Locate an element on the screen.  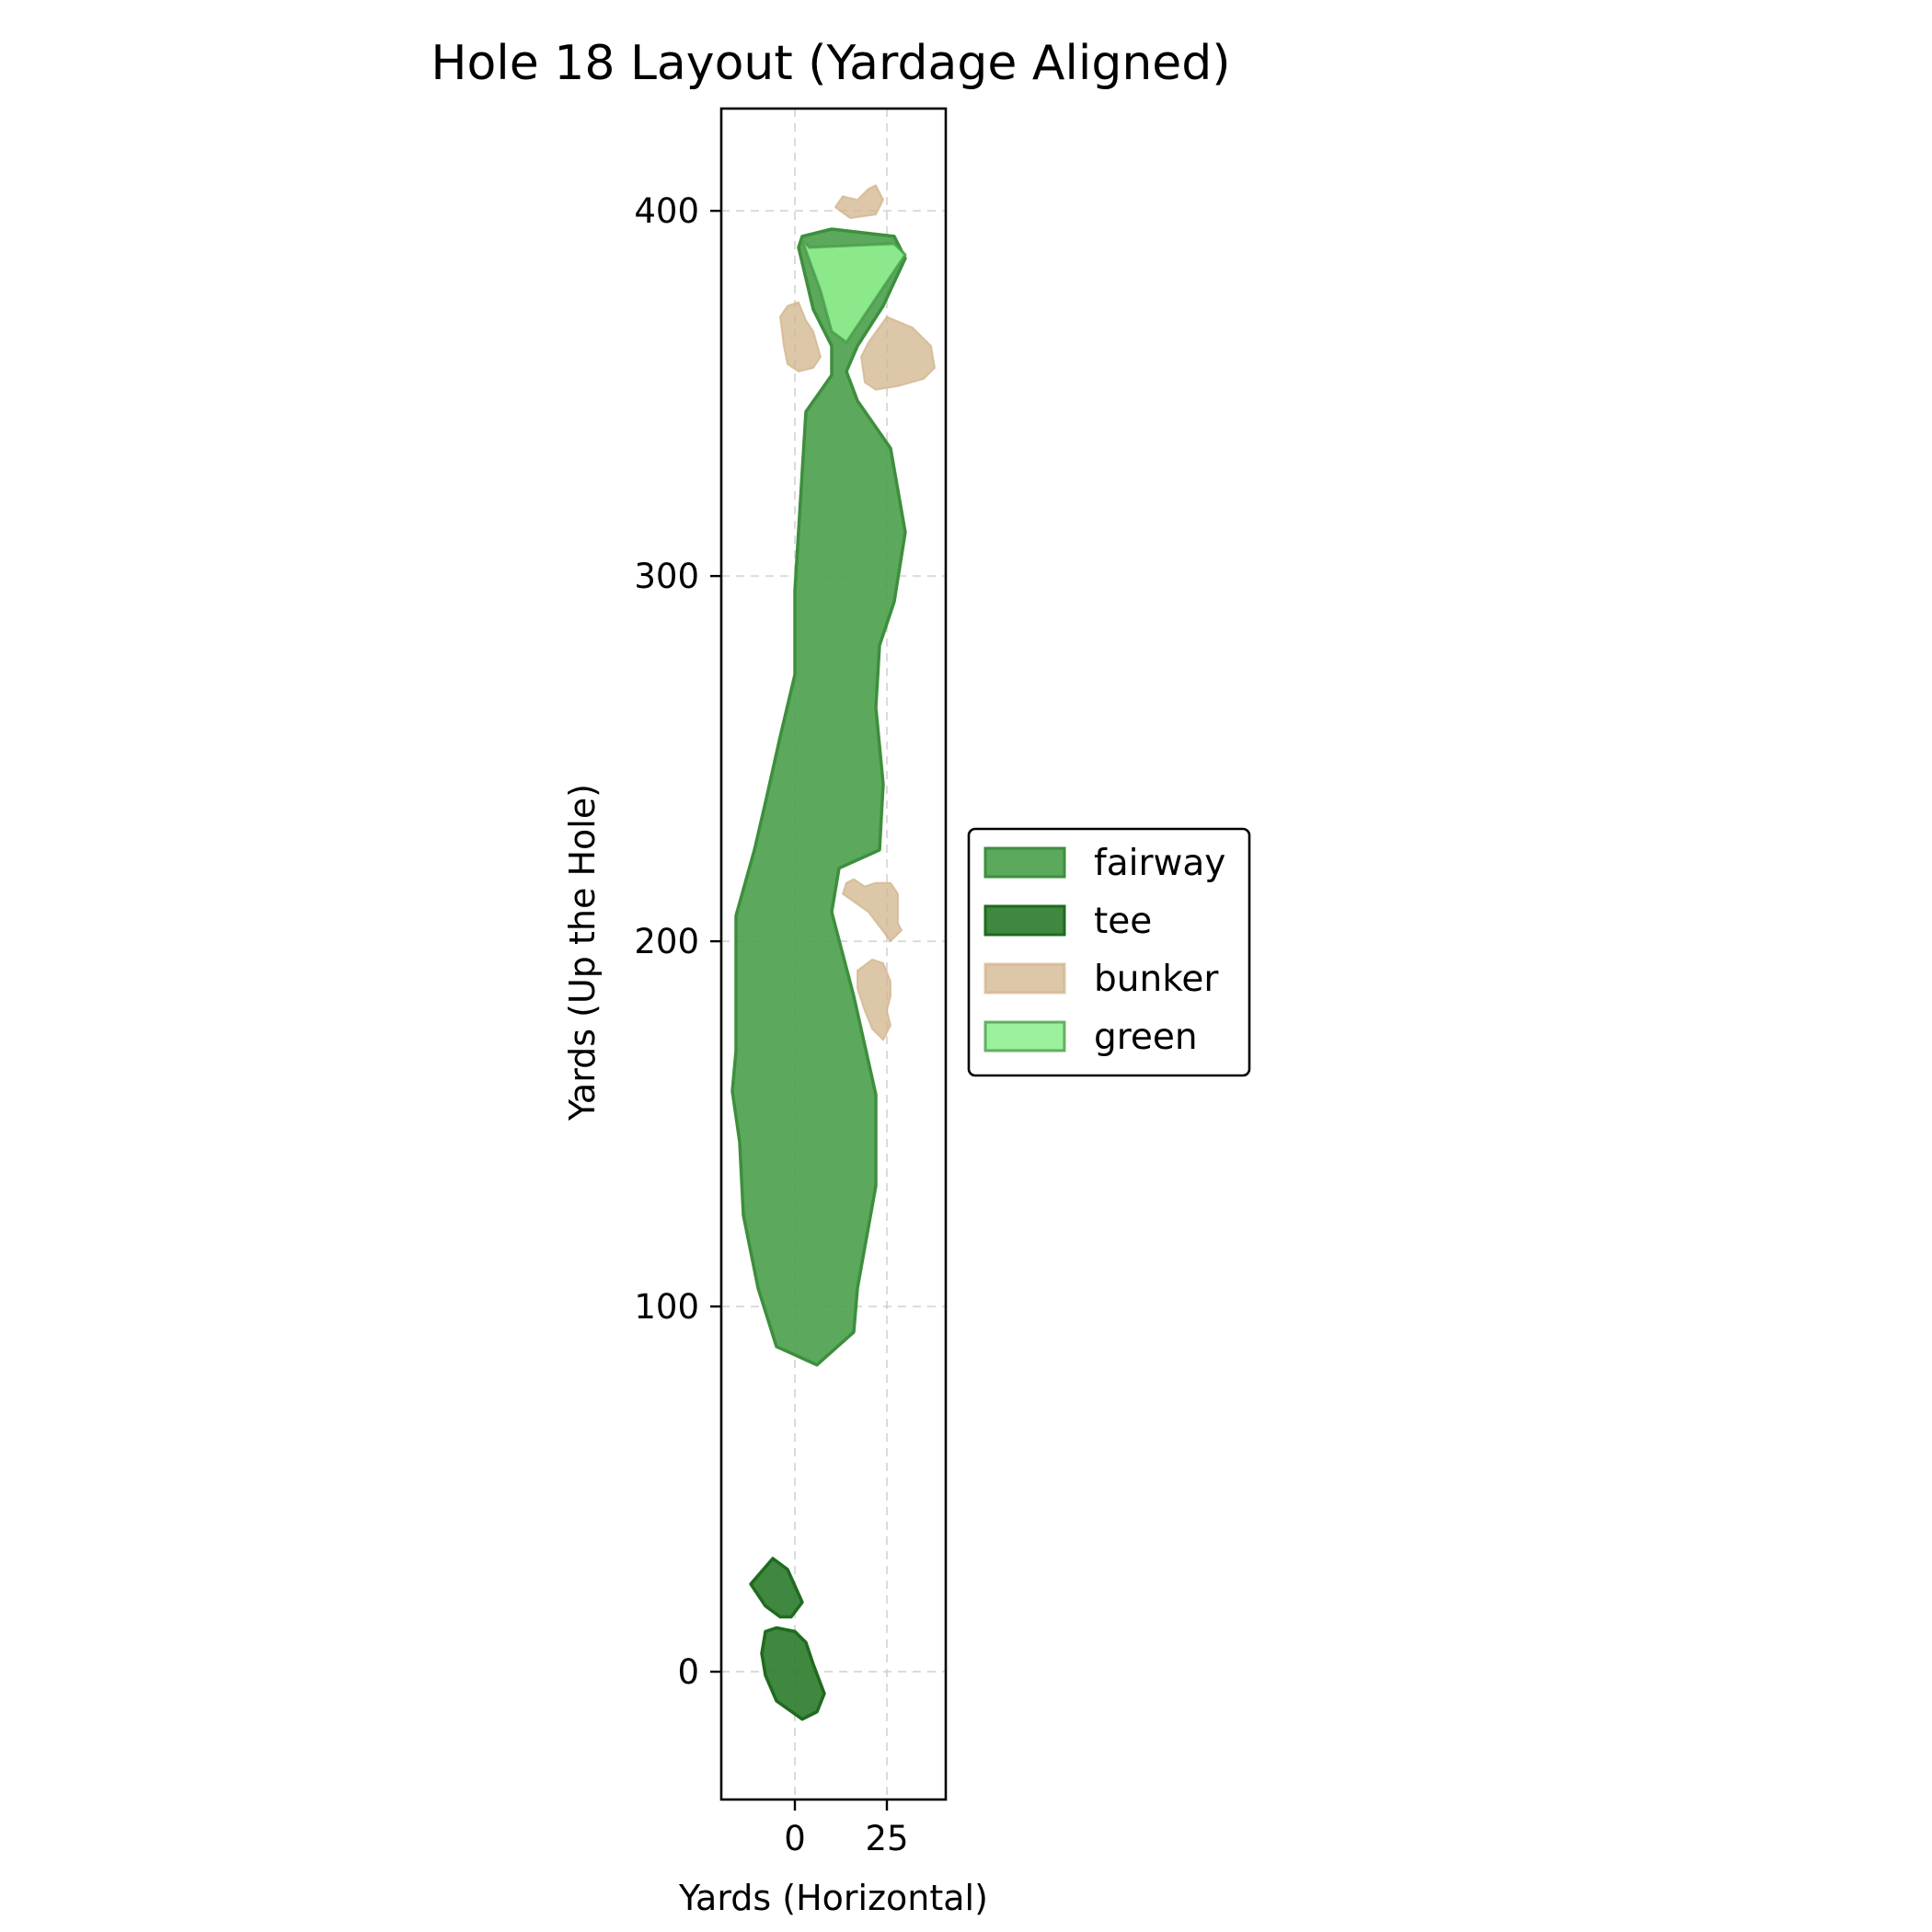
legend-swatch-fairway is located at coordinates (1024, 862).